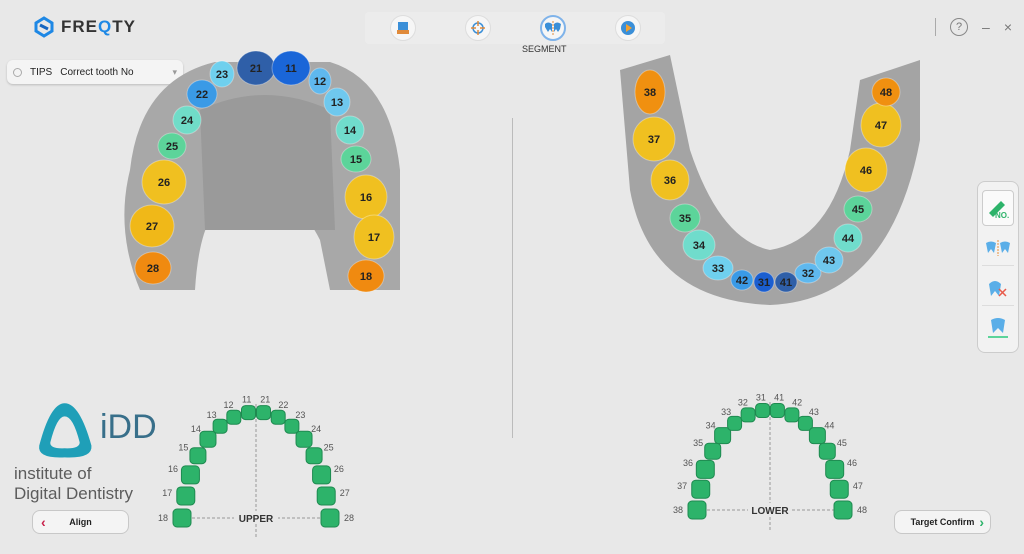 This screenshot has height=554, width=1024. I want to click on split-teeth-button, so click(998, 248).